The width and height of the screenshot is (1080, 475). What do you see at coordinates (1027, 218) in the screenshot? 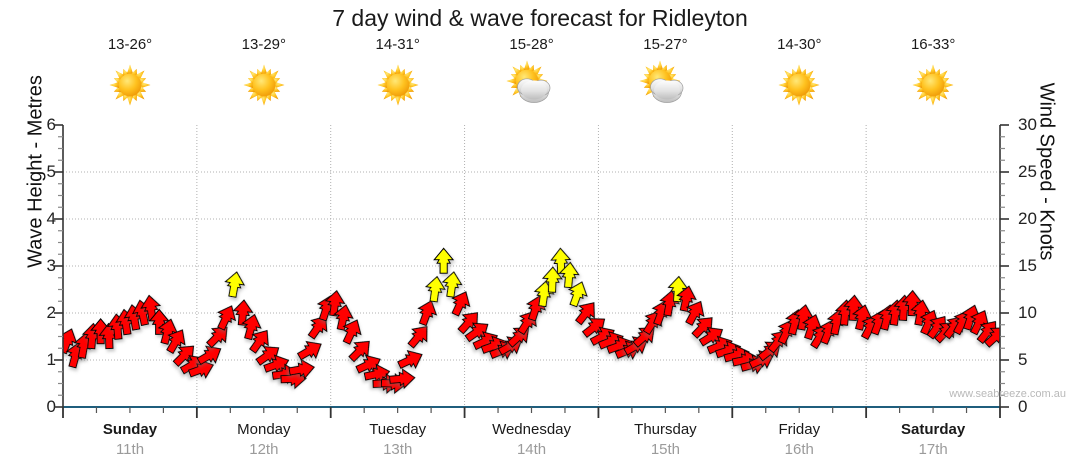
I see `right-tick-label: 20` at bounding box center [1027, 218].